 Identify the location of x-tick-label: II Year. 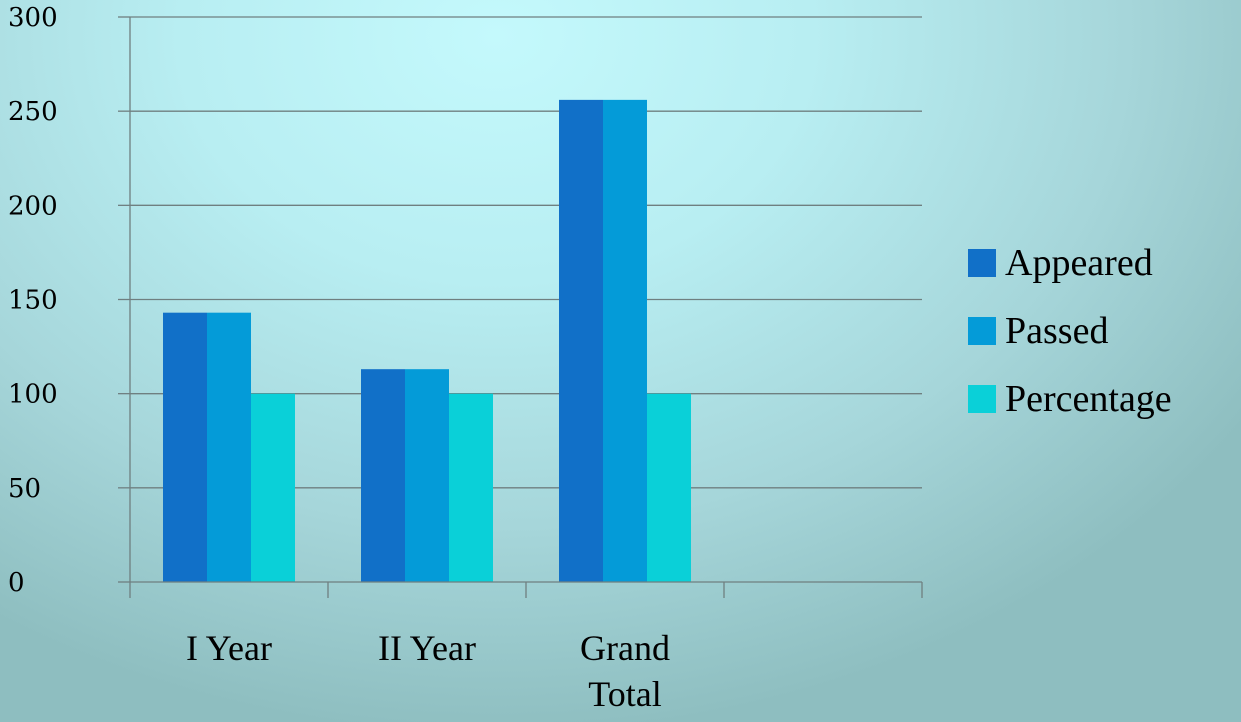
(427, 648).